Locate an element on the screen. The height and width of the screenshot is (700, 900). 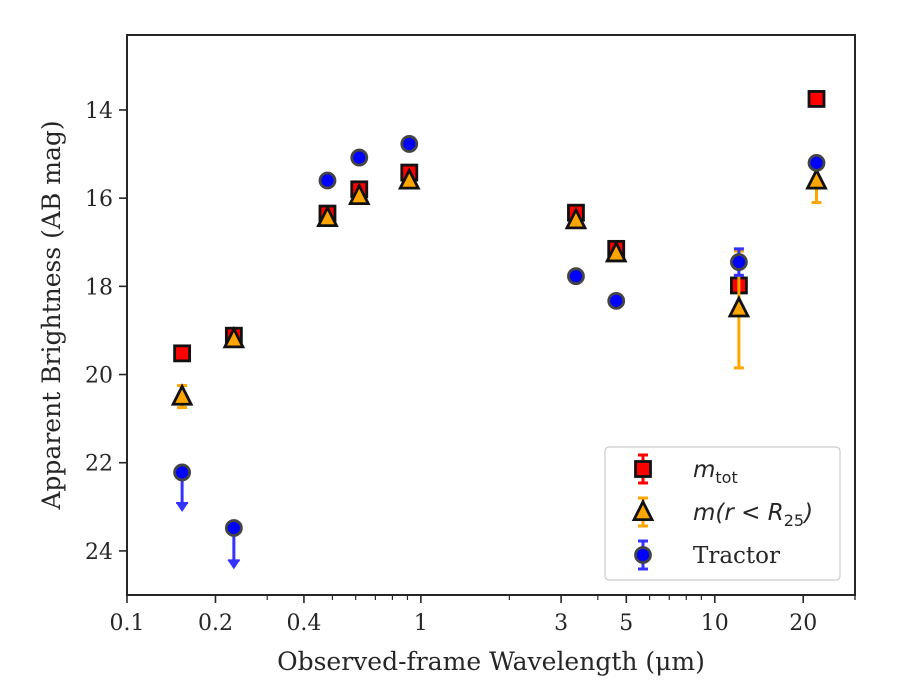
x-axis: 0.1 0.2 0.4 1 3 5 10 20 is located at coordinates (483, 615).